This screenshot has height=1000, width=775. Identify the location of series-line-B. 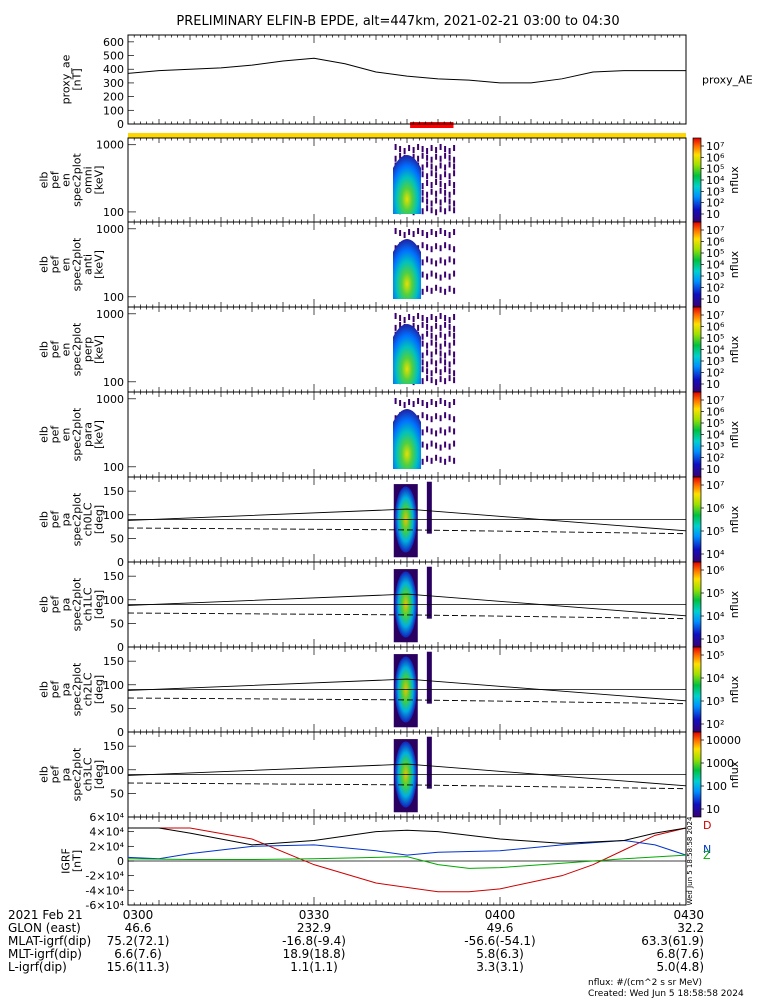
(407, 836).